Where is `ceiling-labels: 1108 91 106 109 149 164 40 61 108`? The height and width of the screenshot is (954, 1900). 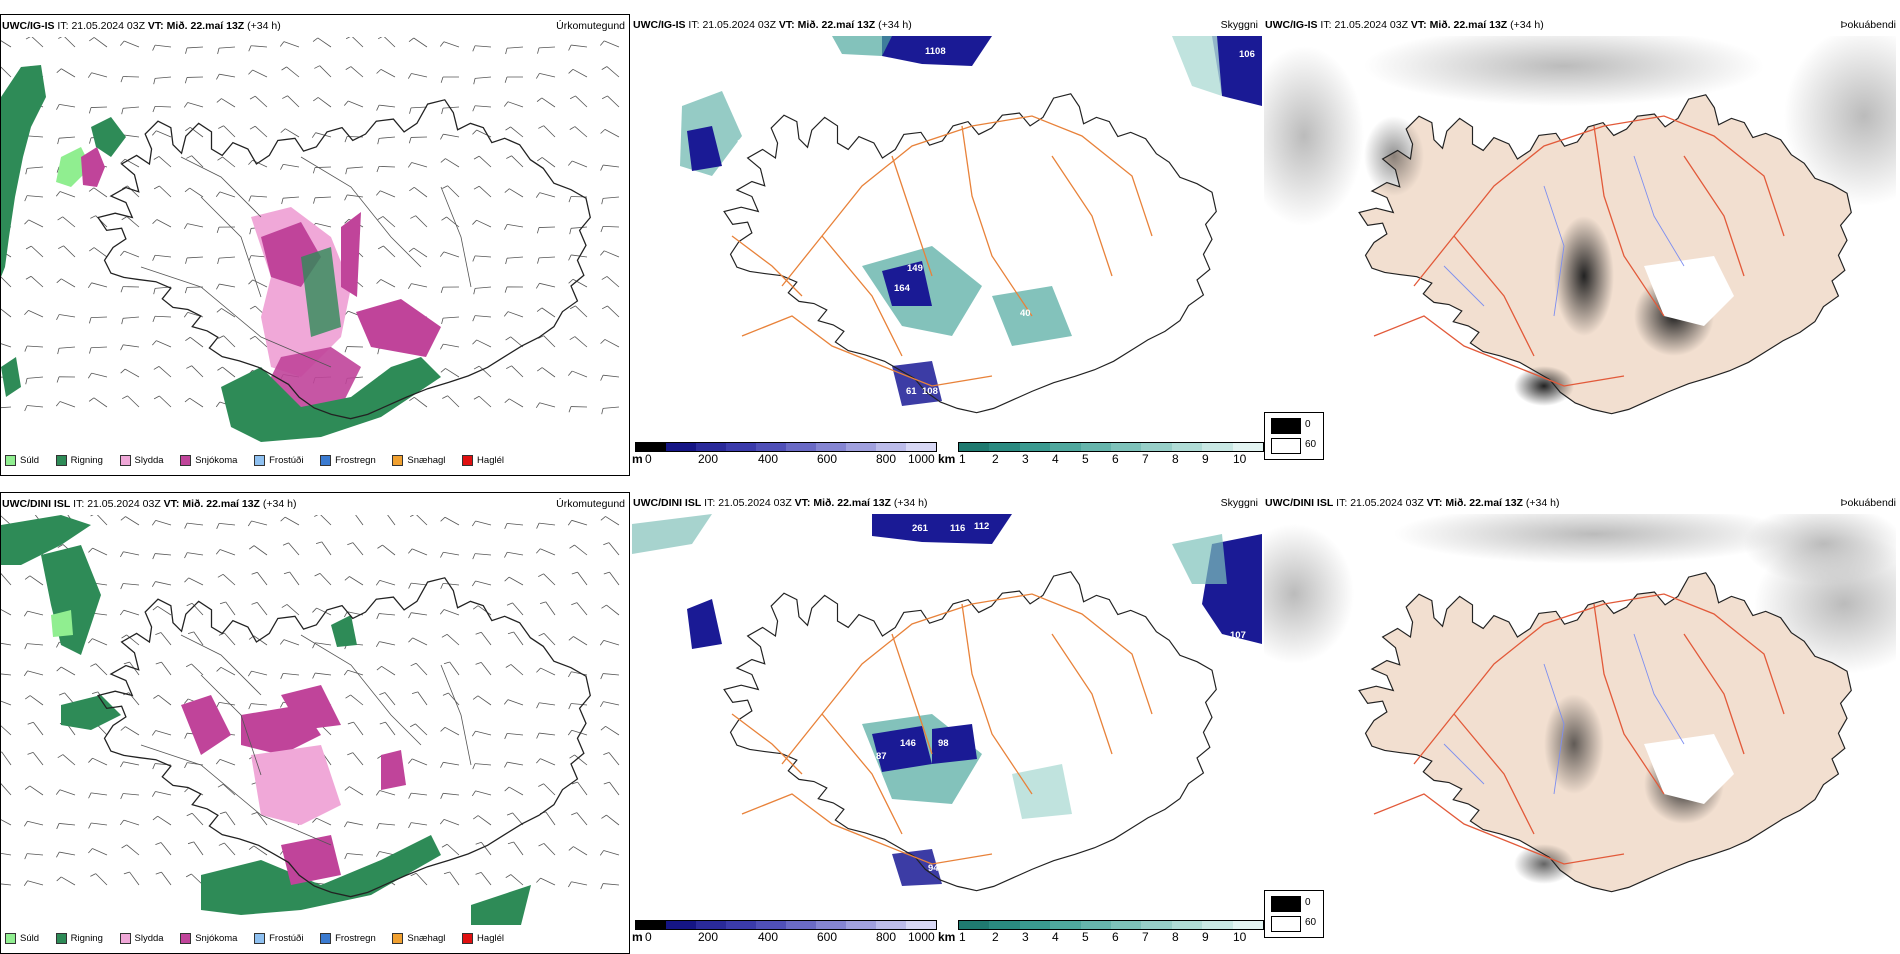 ceiling-labels: 1108 91 106 109 149 164 40 61 108 is located at coordinates (996, 216).